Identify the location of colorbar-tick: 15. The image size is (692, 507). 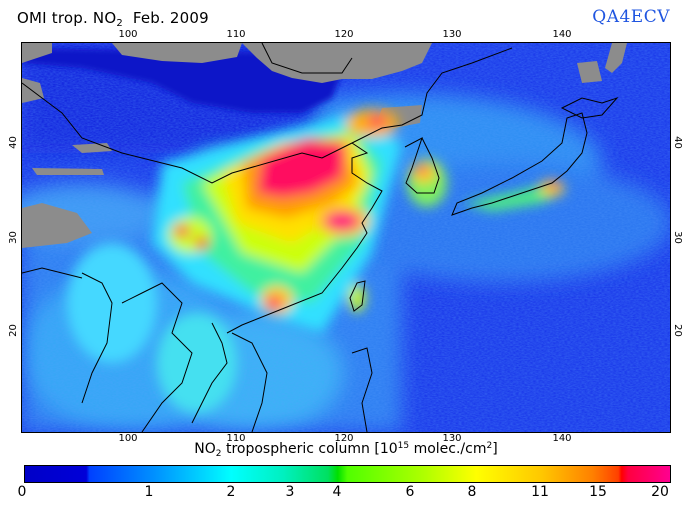
(598, 492).